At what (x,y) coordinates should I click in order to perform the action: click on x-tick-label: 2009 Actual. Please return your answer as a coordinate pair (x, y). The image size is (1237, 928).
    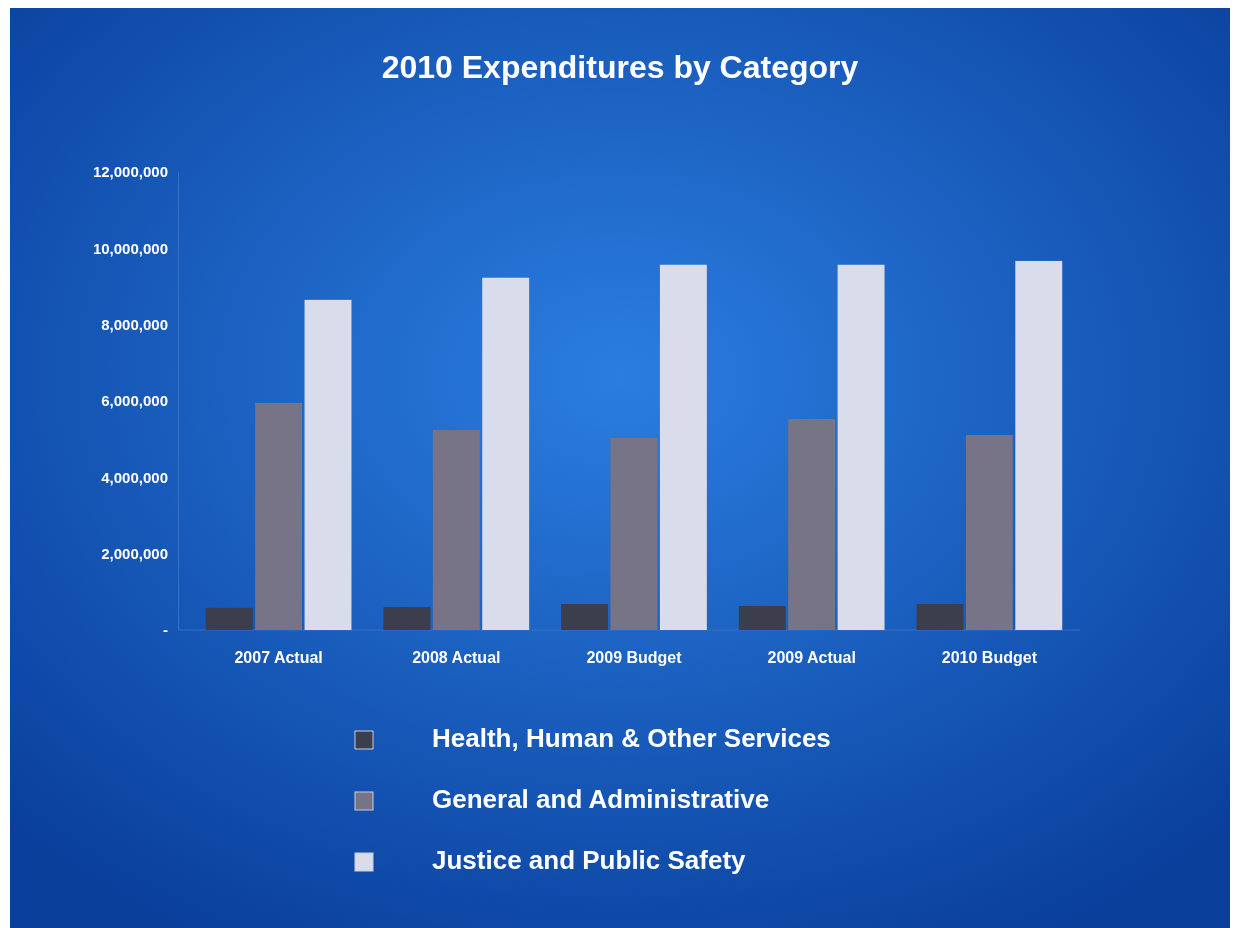
    Looking at the image, I should click on (811, 658).